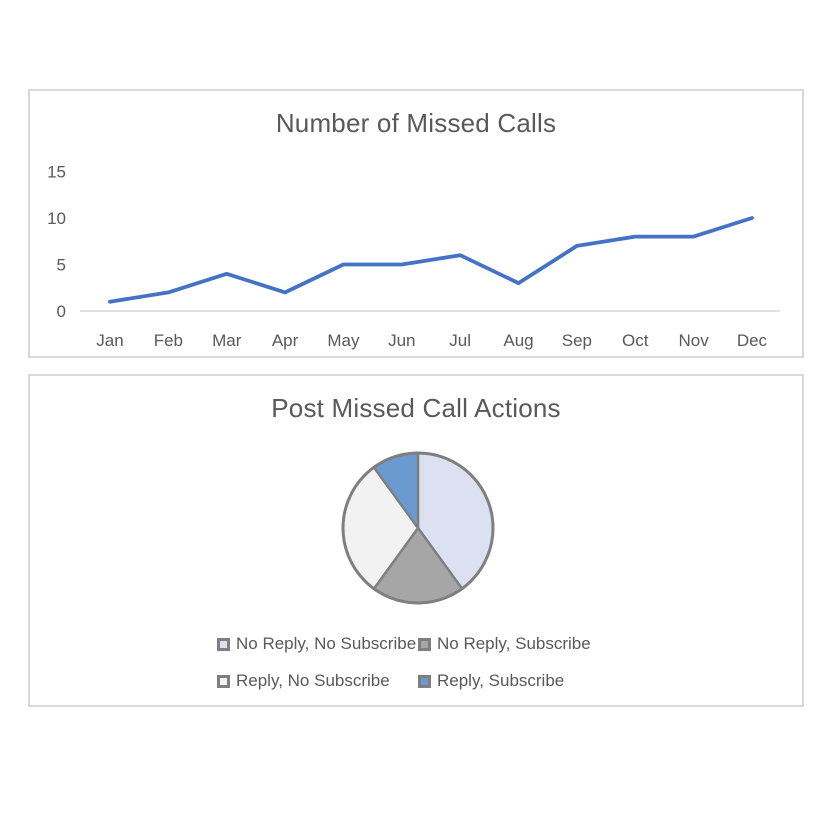 Image resolution: width=836 pixels, height=836 pixels. What do you see at coordinates (61, 311) in the screenshot?
I see `y-axis-label: 0` at bounding box center [61, 311].